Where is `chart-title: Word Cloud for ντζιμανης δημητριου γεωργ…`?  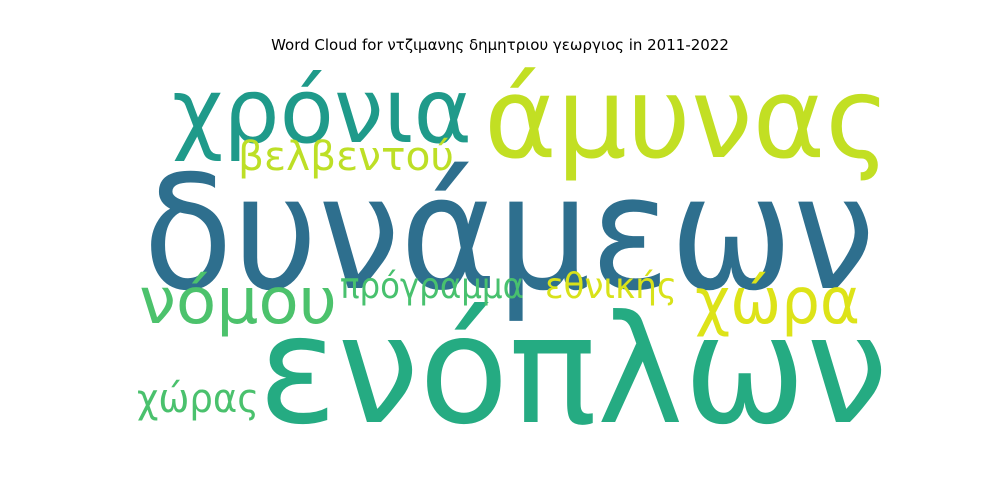
chart-title: Word Cloud for ντζιμανης δημητριου γεωργ… is located at coordinates (500, 45).